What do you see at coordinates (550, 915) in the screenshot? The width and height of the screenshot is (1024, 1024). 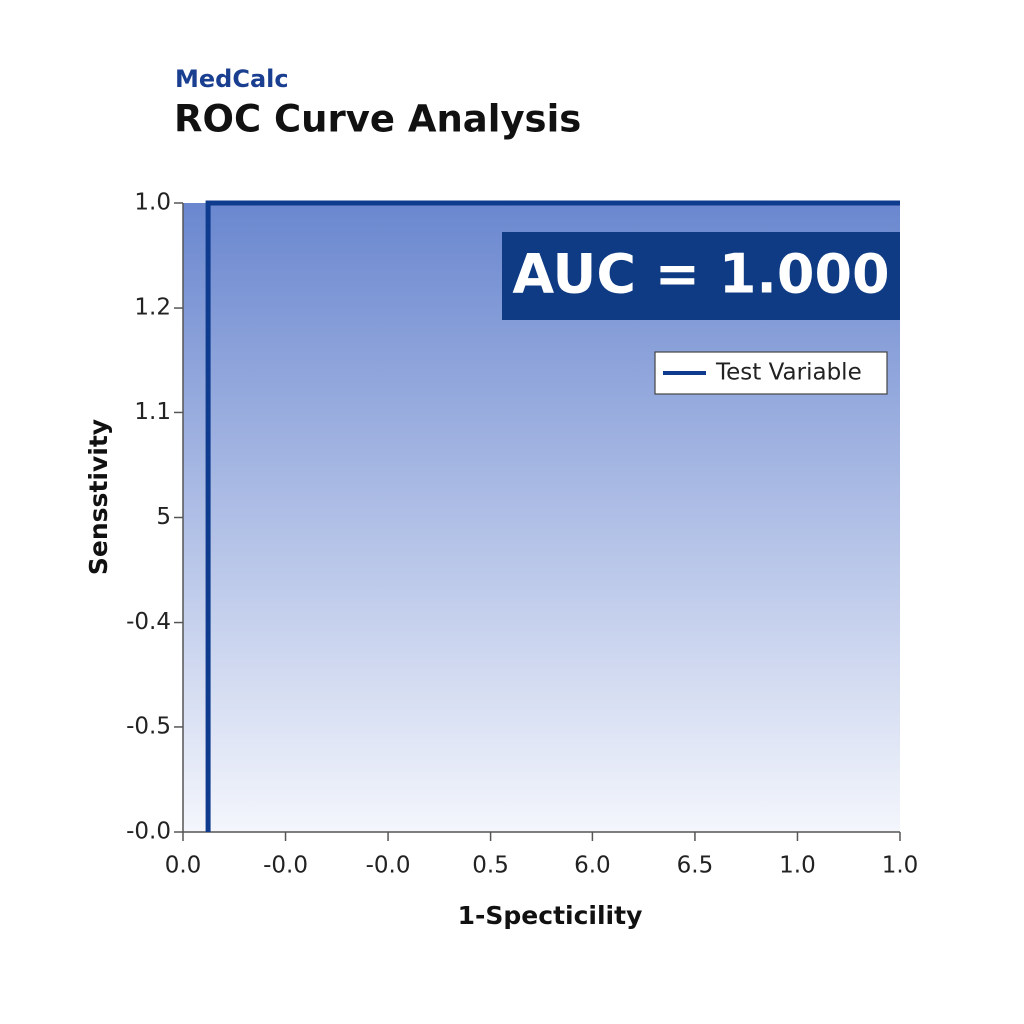 I see `x-axis-title: 1-Specticility` at bounding box center [550, 915].